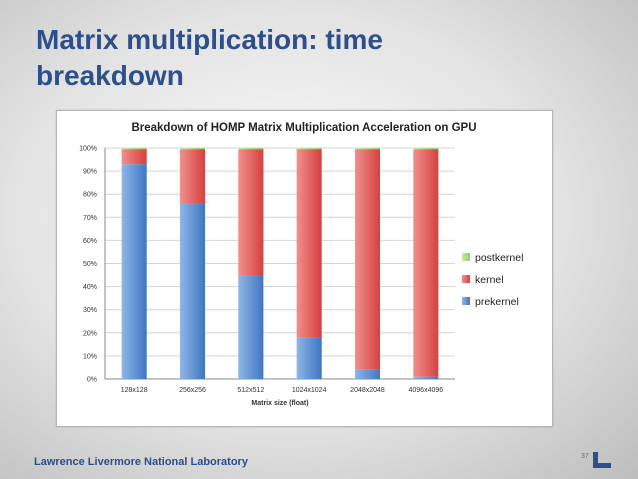 This screenshot has height=479, width=638. Describe the element at coordinates (88, 149) in the screenshot. I see `y-tick-label: 100%` at that location.